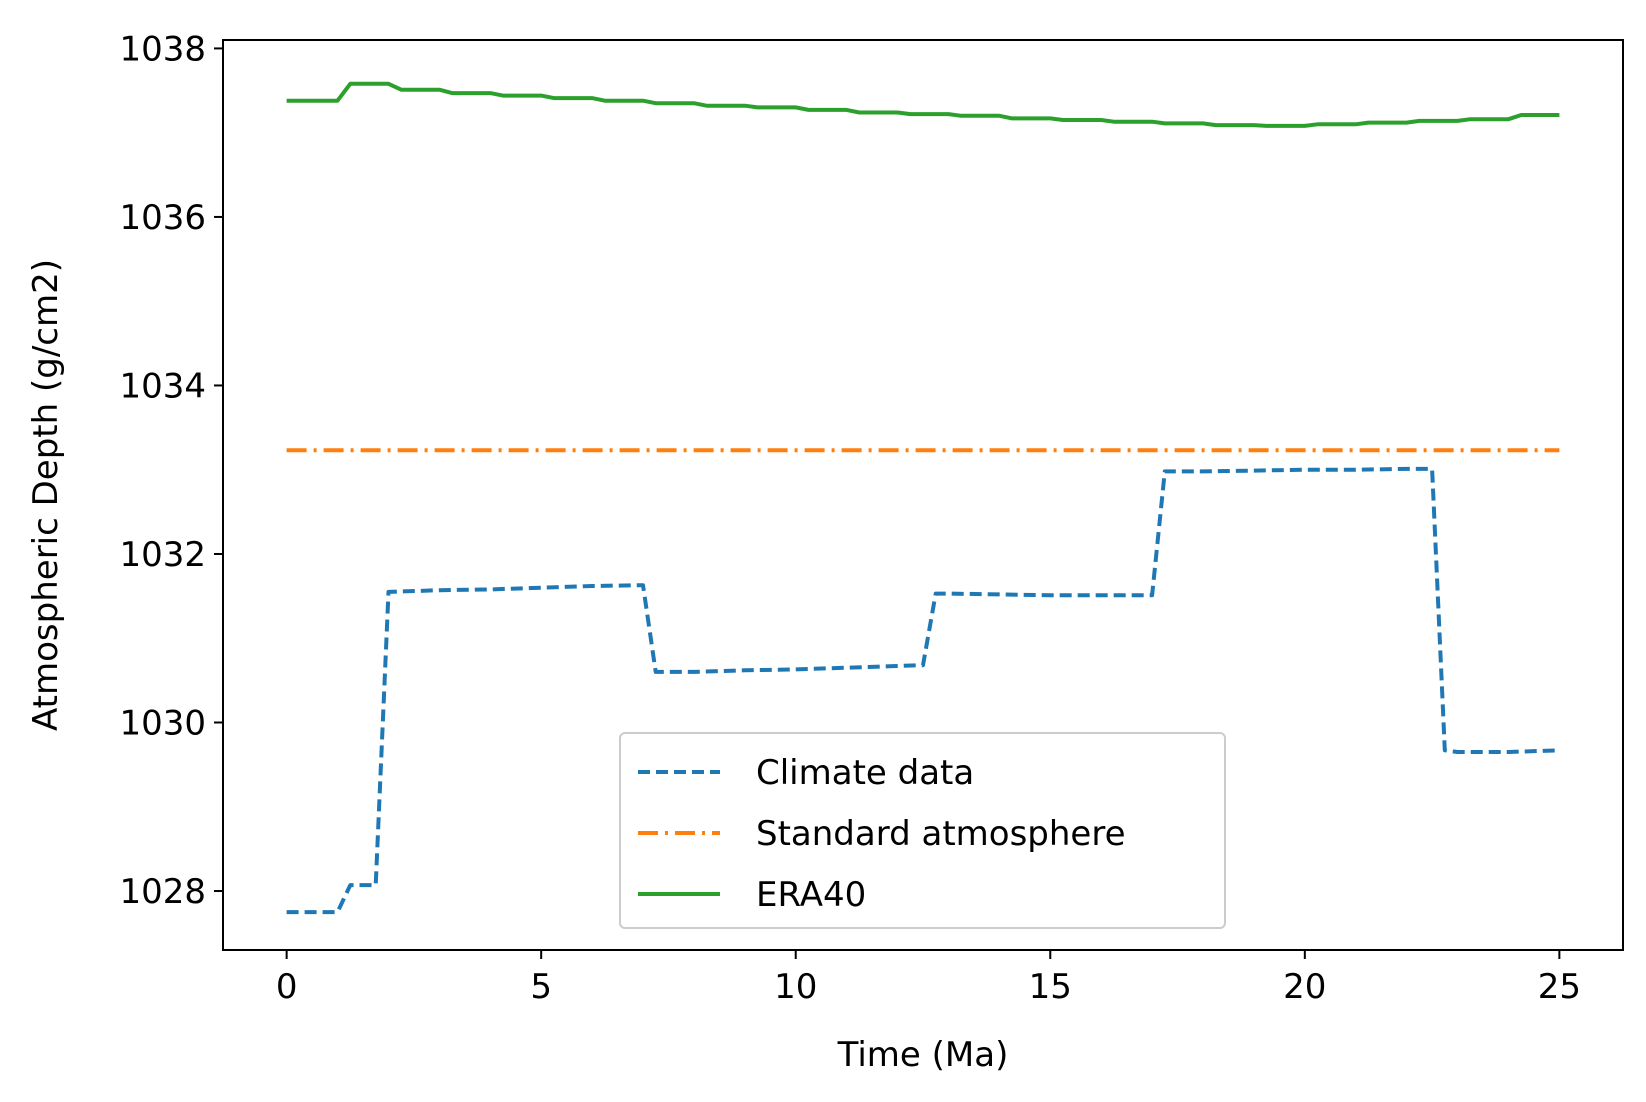  Describe the element at coordinates (287, 987) in the screenshot. I see `x-tick-label: 0` at that location.